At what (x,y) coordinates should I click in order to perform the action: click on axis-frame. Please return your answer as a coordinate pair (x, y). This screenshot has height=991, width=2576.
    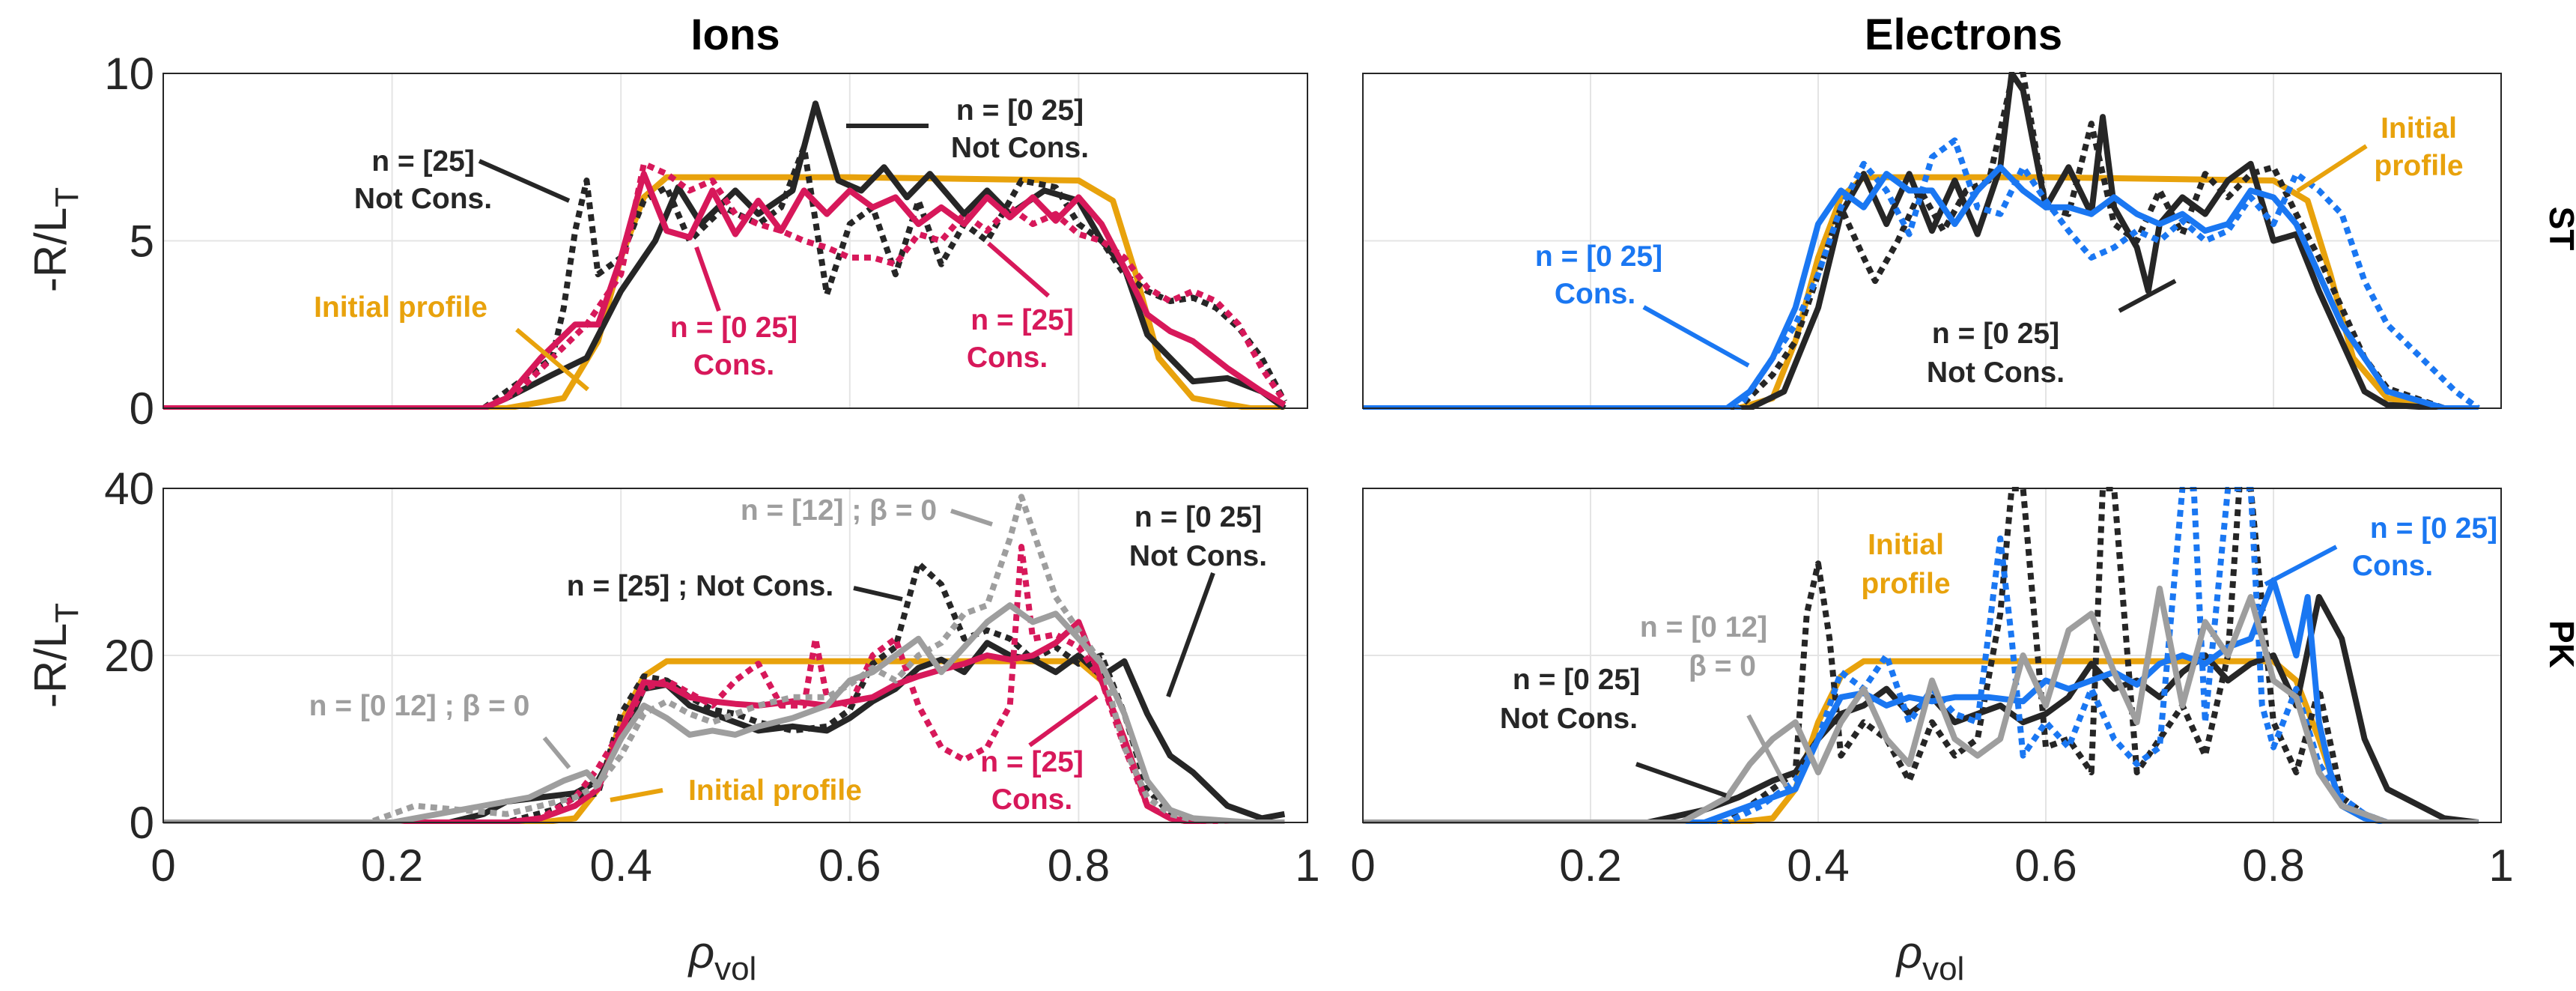
    Looking at the image, I should click on (1932, 655).